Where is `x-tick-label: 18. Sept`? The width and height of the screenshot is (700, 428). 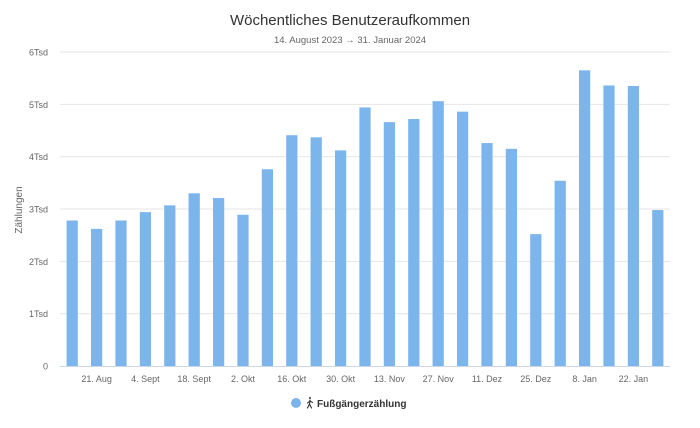
x-tick-label: 18. Sept is located at coordinates (194, 379).